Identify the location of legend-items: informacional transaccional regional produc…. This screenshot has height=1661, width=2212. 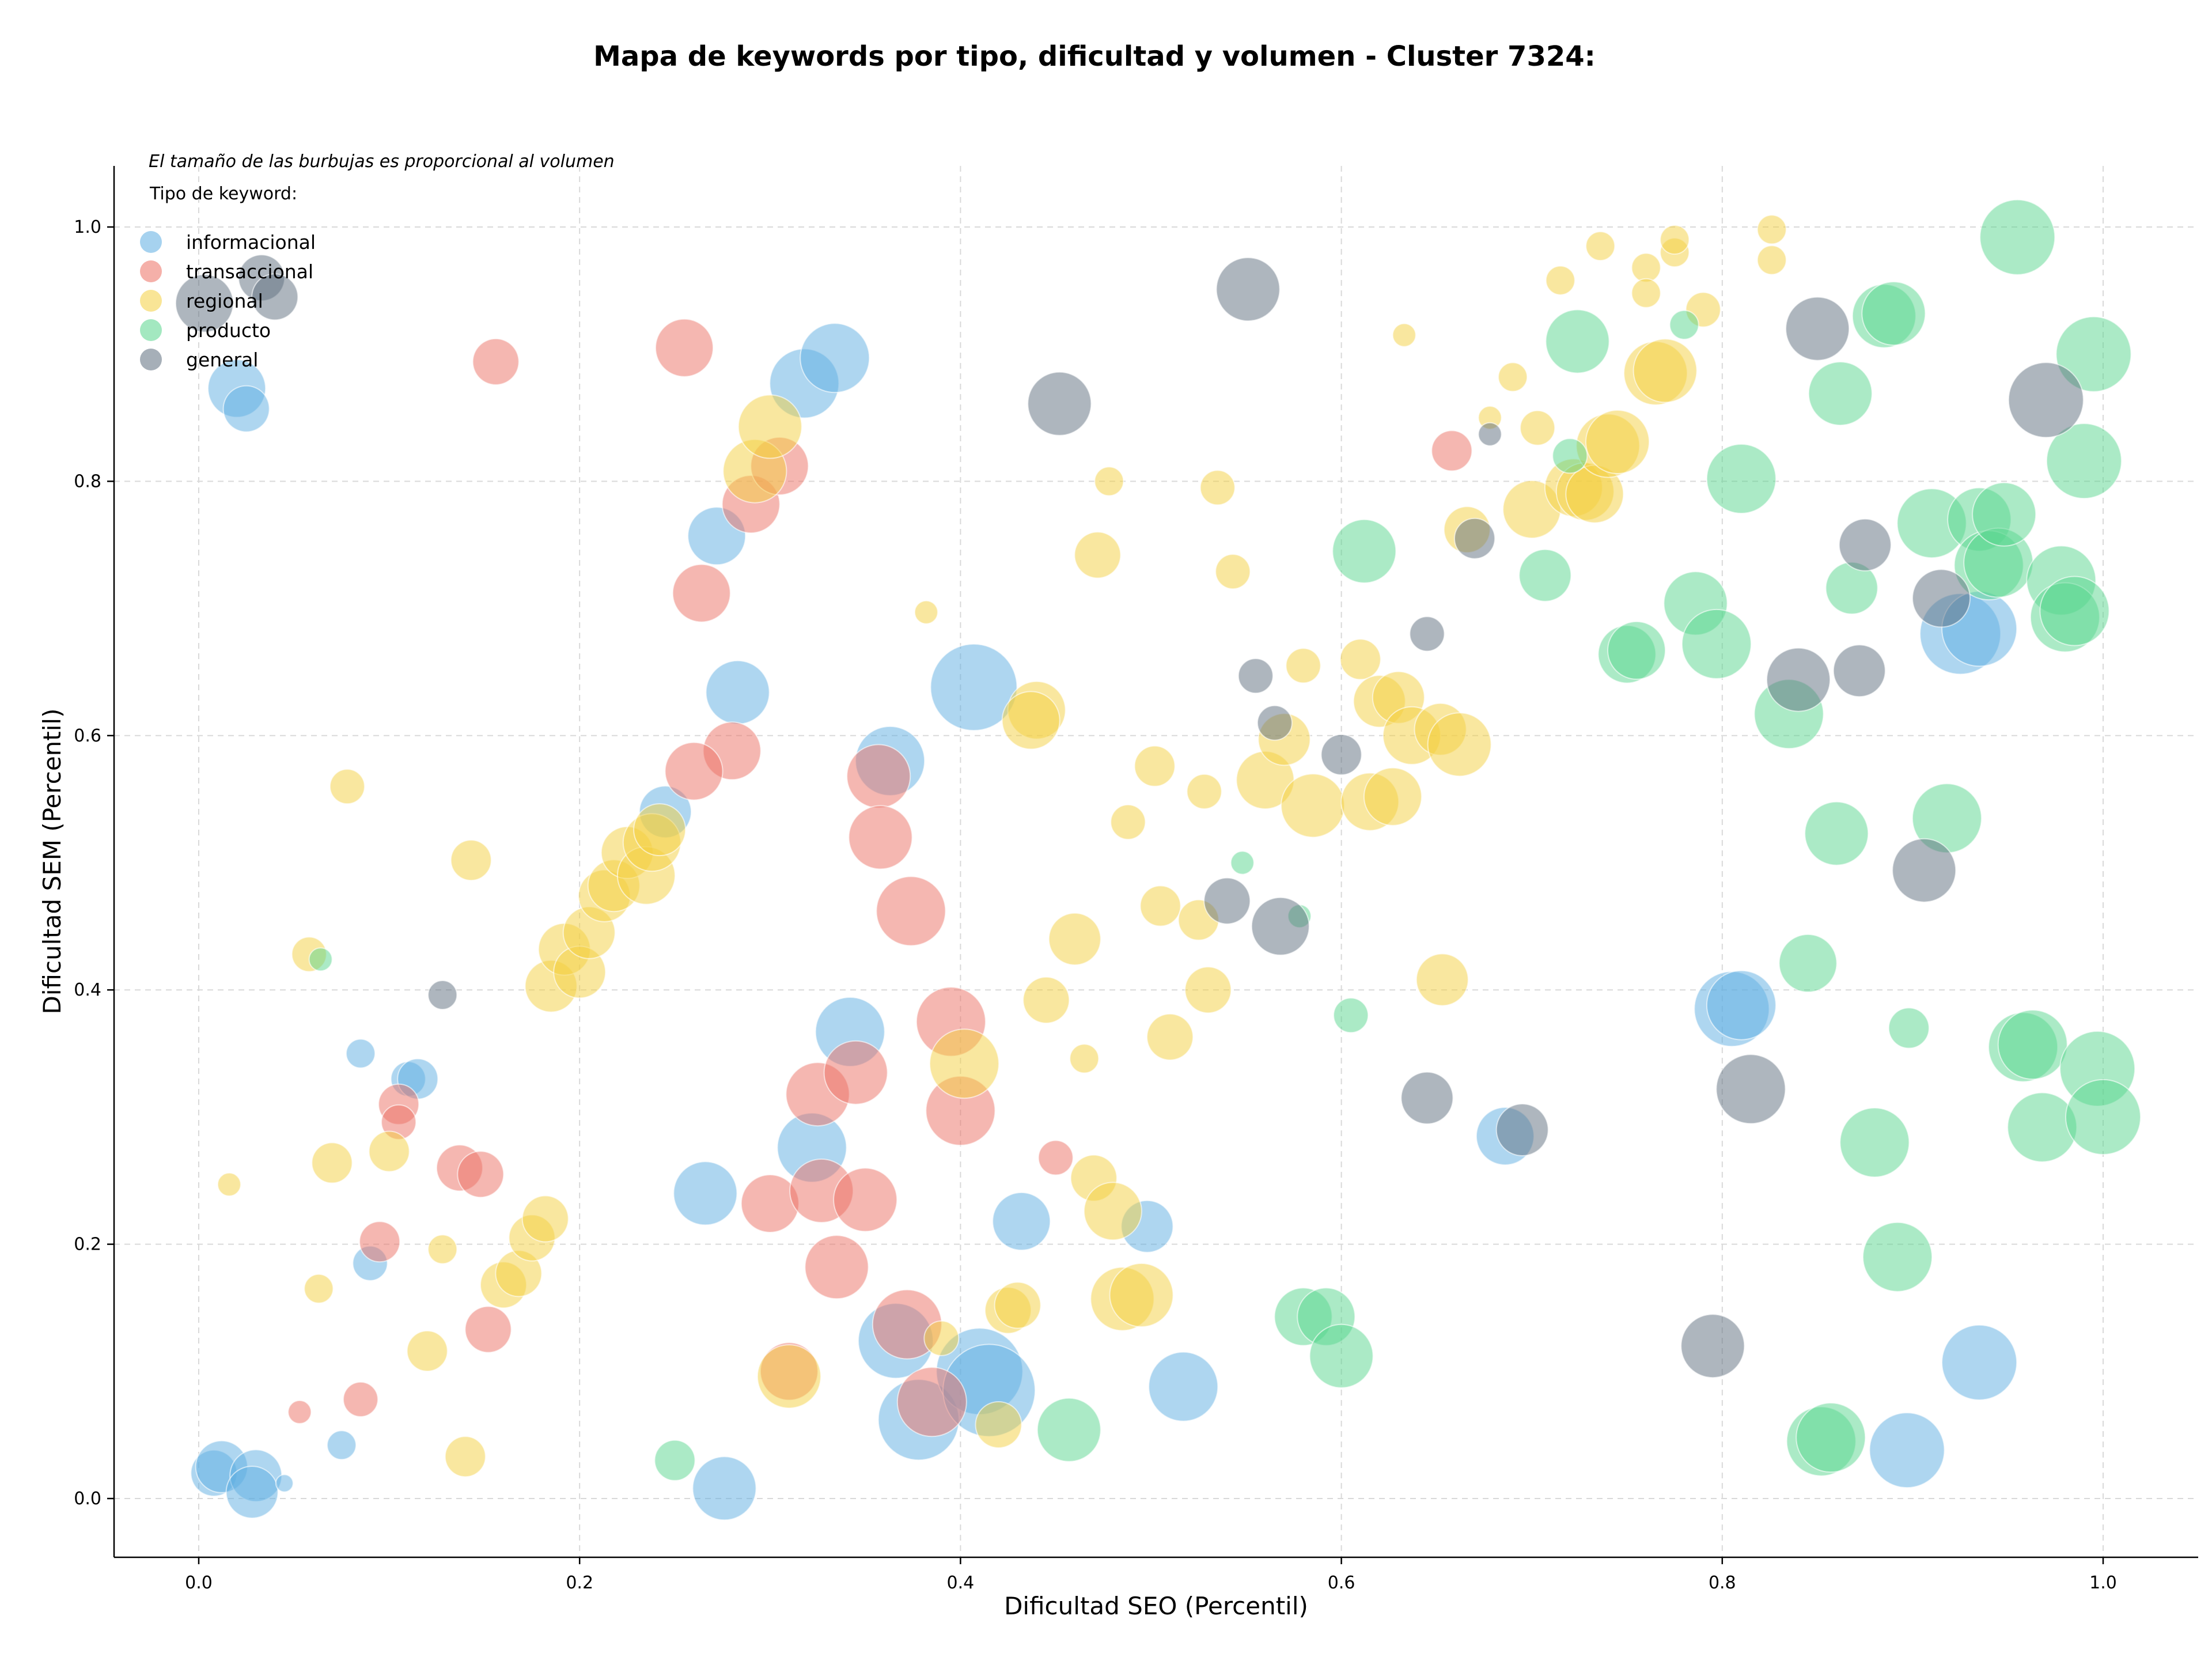
(228, 301).